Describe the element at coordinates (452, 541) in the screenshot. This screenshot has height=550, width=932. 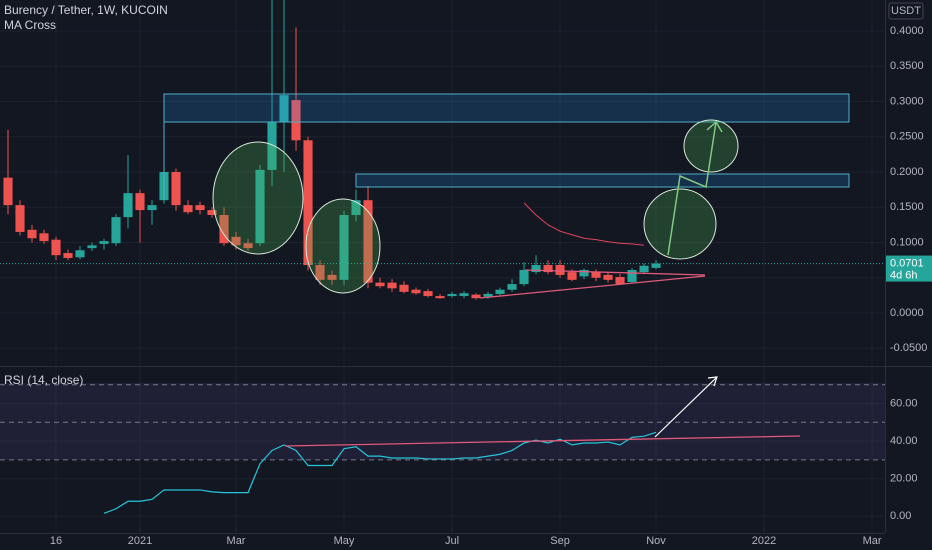
I see `x-tick-label: Jul` at that location.